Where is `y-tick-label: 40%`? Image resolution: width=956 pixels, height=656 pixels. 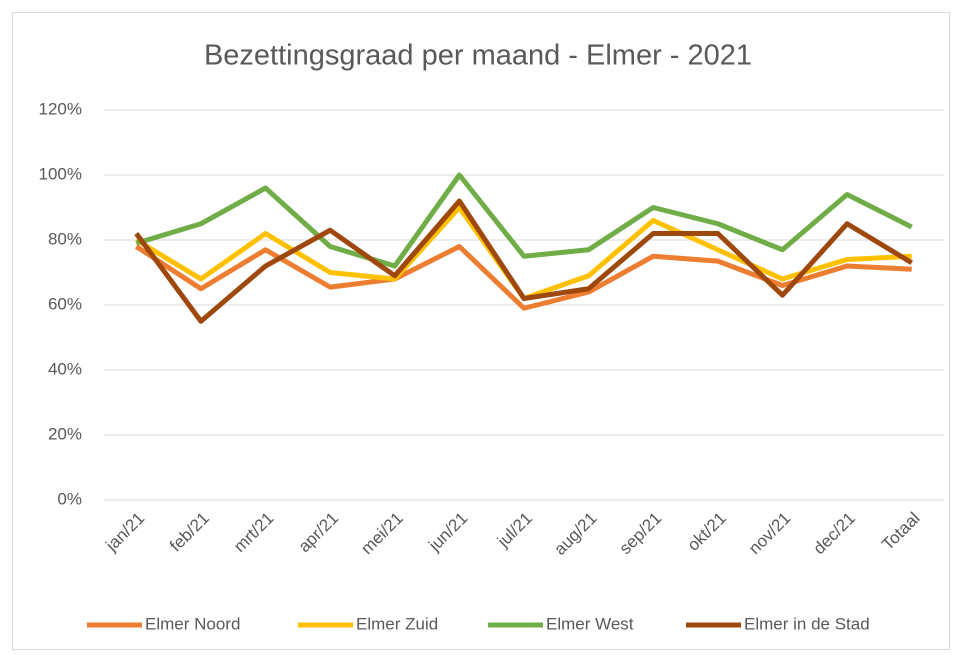 y-tick-label: 40% is located at coordinates (65, 368).